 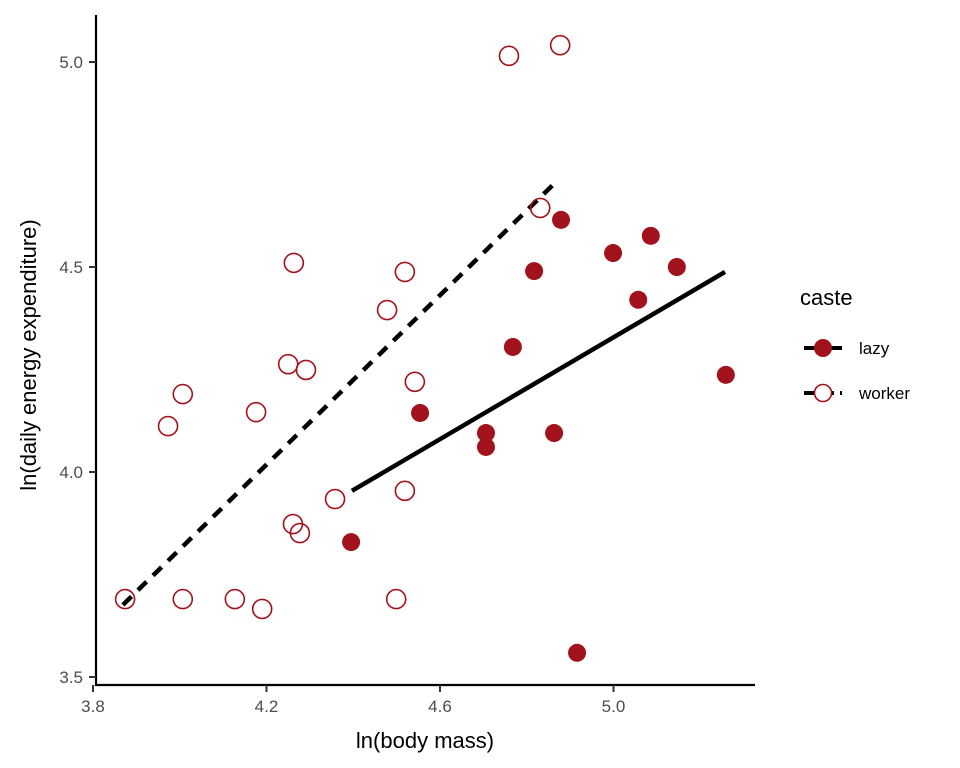 I want to click on legend-marker-lazy, so click(x=823, y=348).